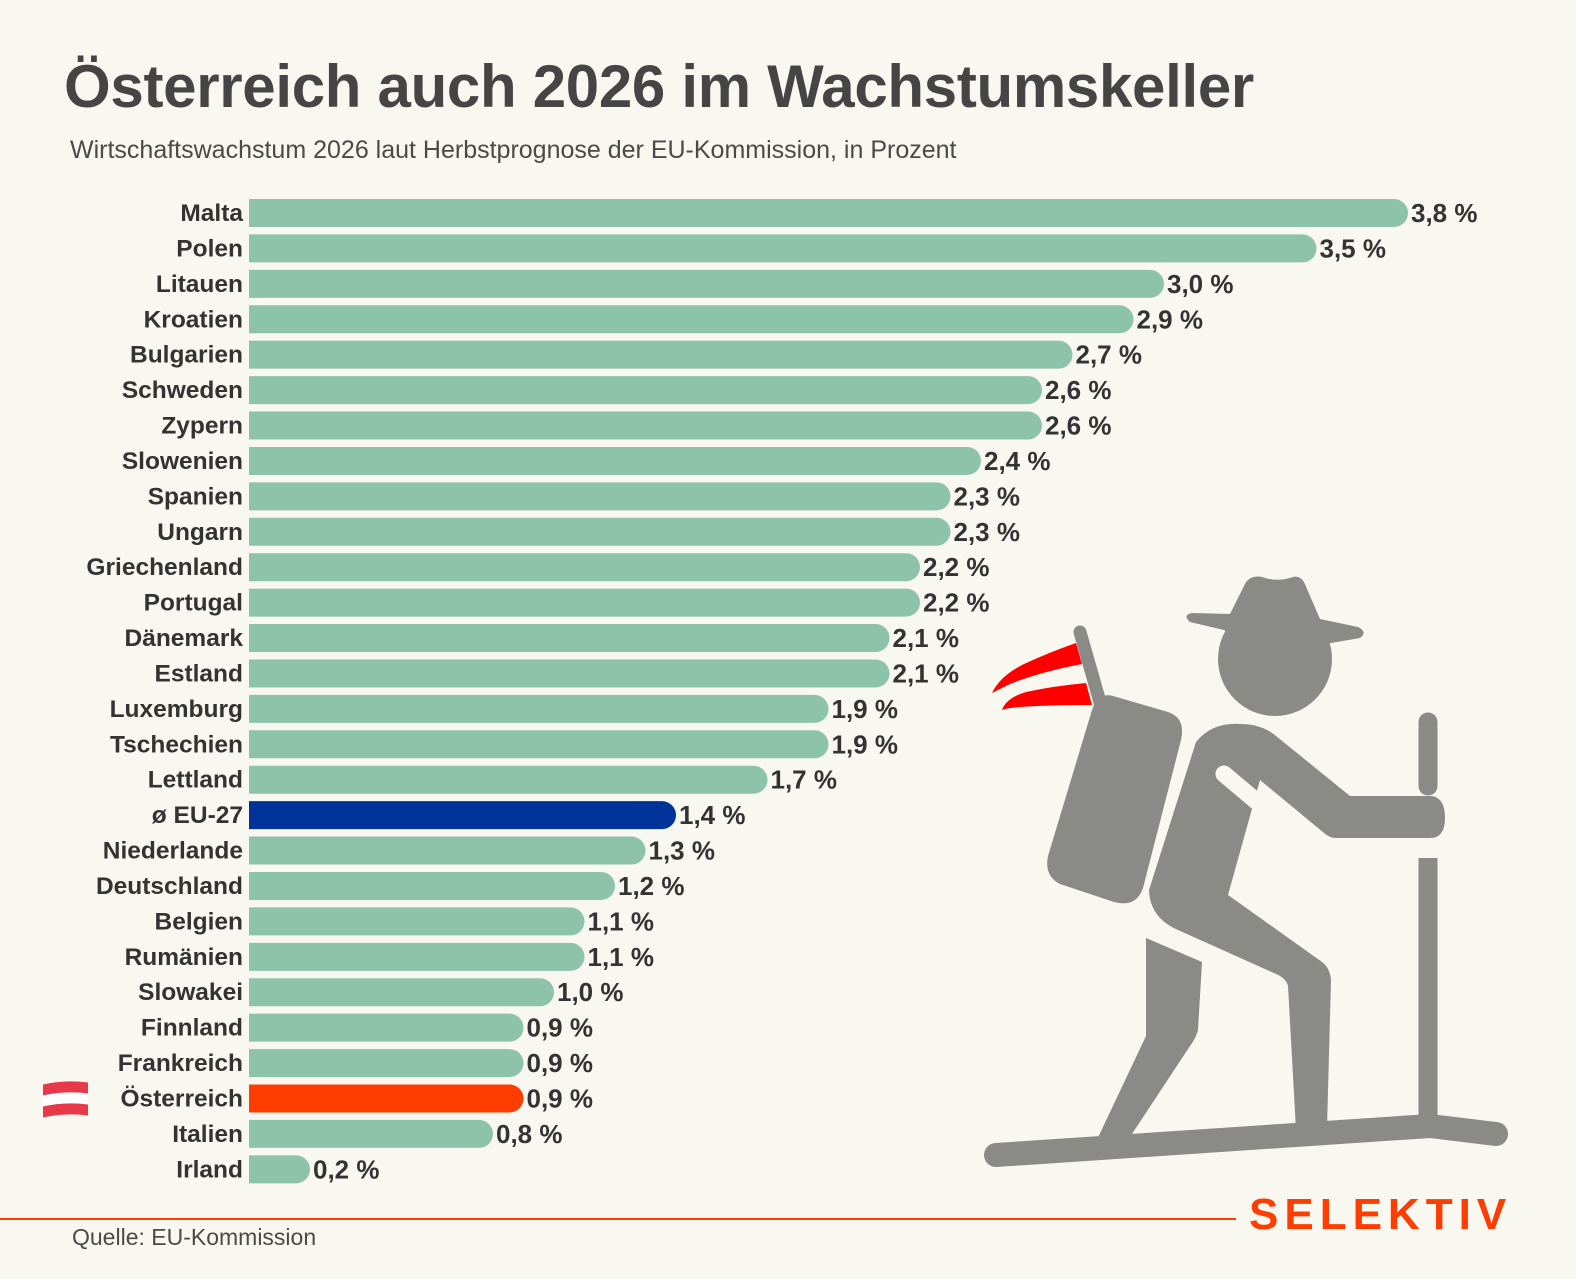 The image size is (1576, 1279). I want to click on bar-row: Tschechien 1,9 %, so click(504, 744).